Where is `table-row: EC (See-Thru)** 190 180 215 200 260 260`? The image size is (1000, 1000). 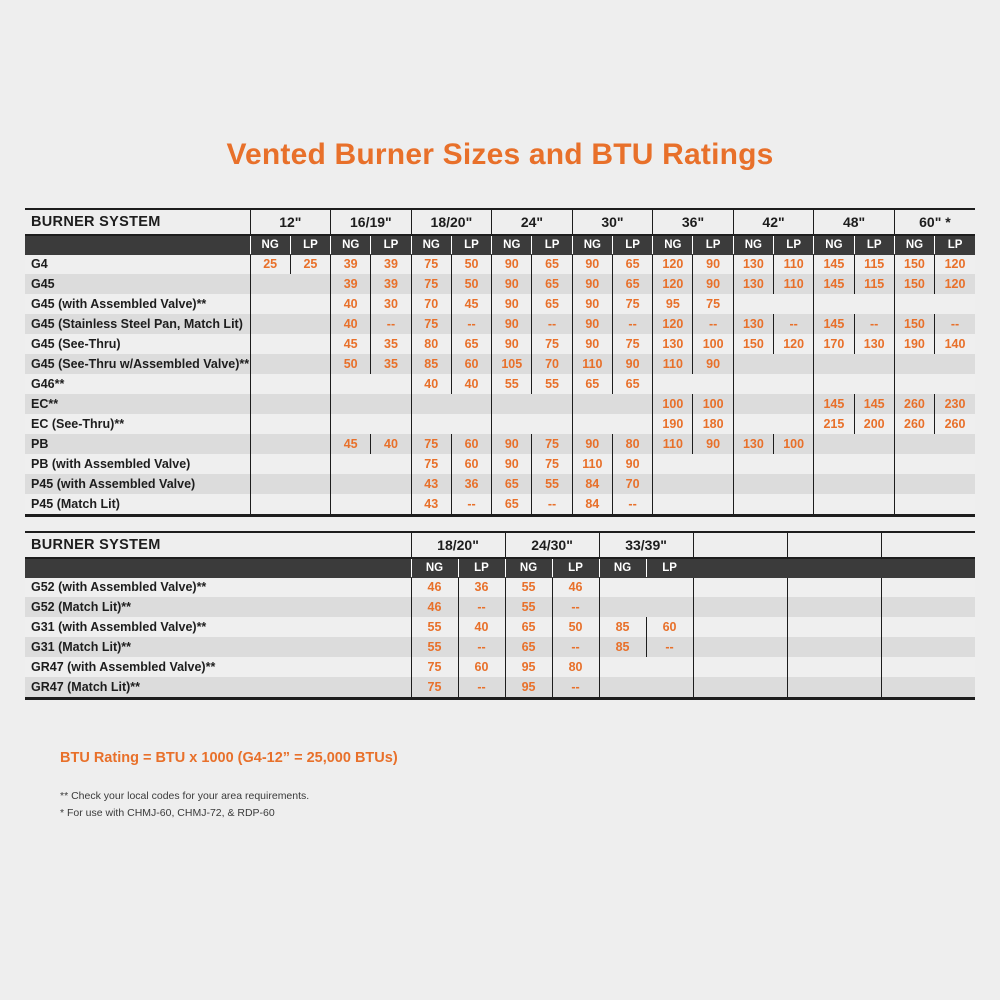 table-row: EC (See-Thru)** 190 180 215 200 260 260 is located at coordinates (500, 424).